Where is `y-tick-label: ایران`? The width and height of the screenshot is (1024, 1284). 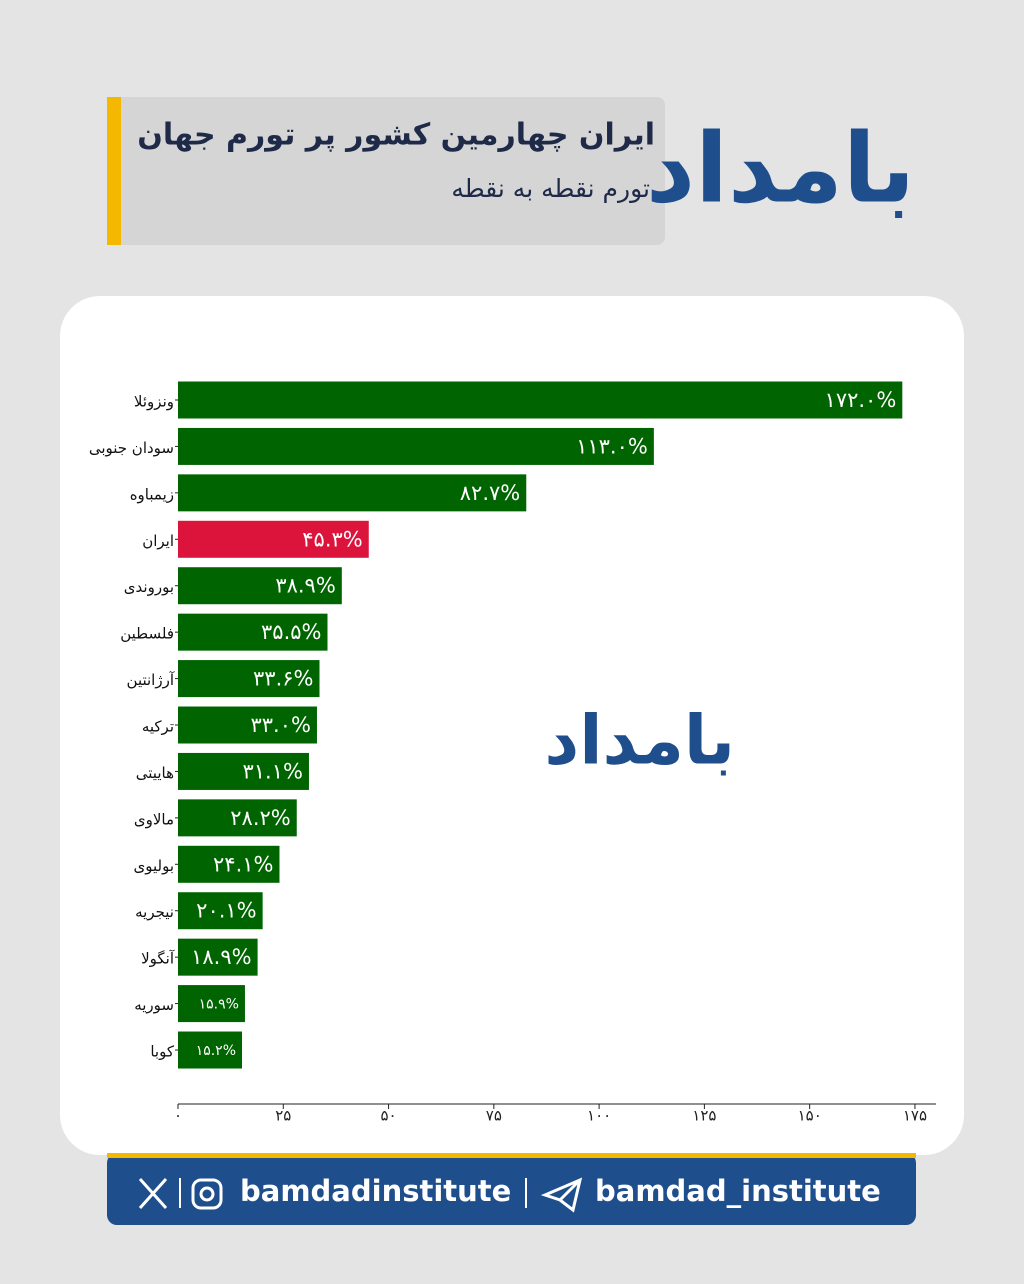
y-tick-label: ایران is located at coordinates (158, 541).